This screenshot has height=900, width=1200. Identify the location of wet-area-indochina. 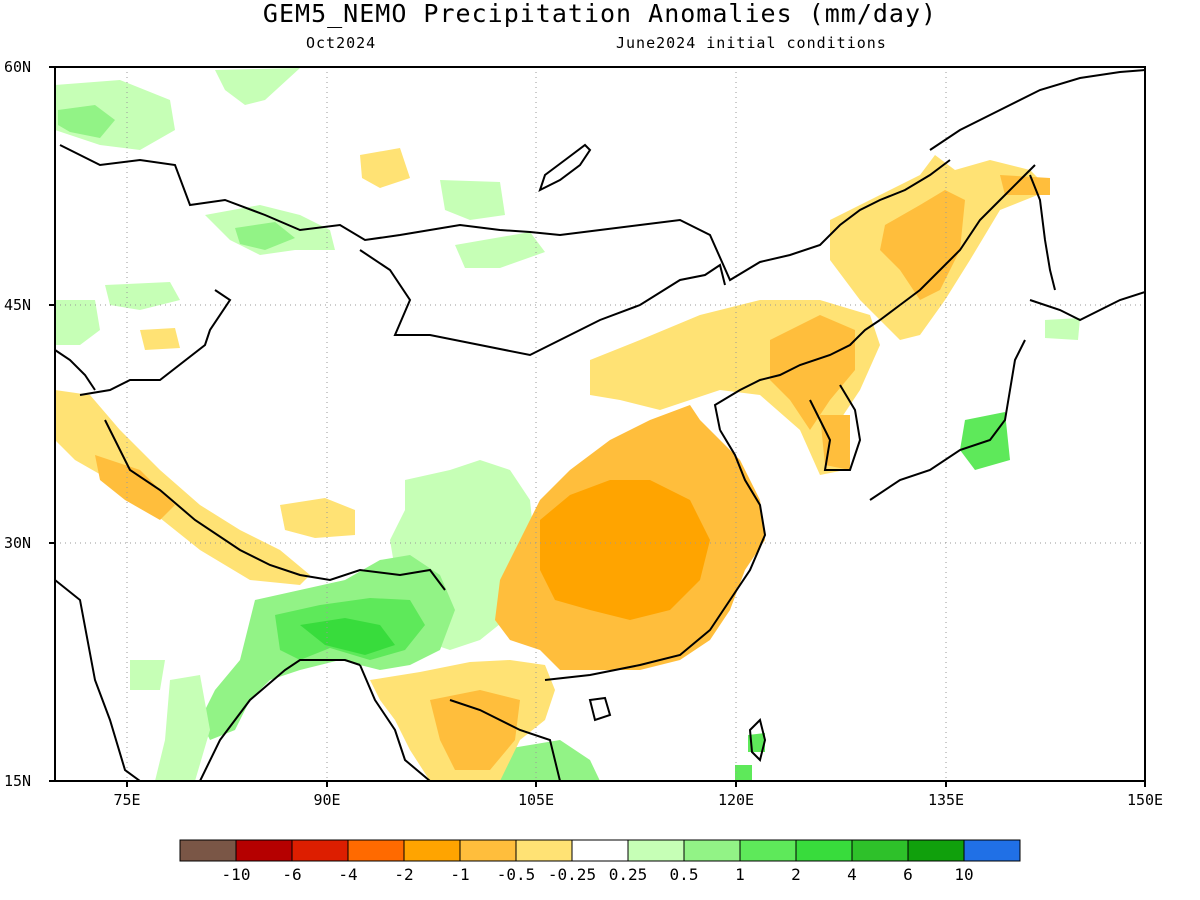
(547, 760).